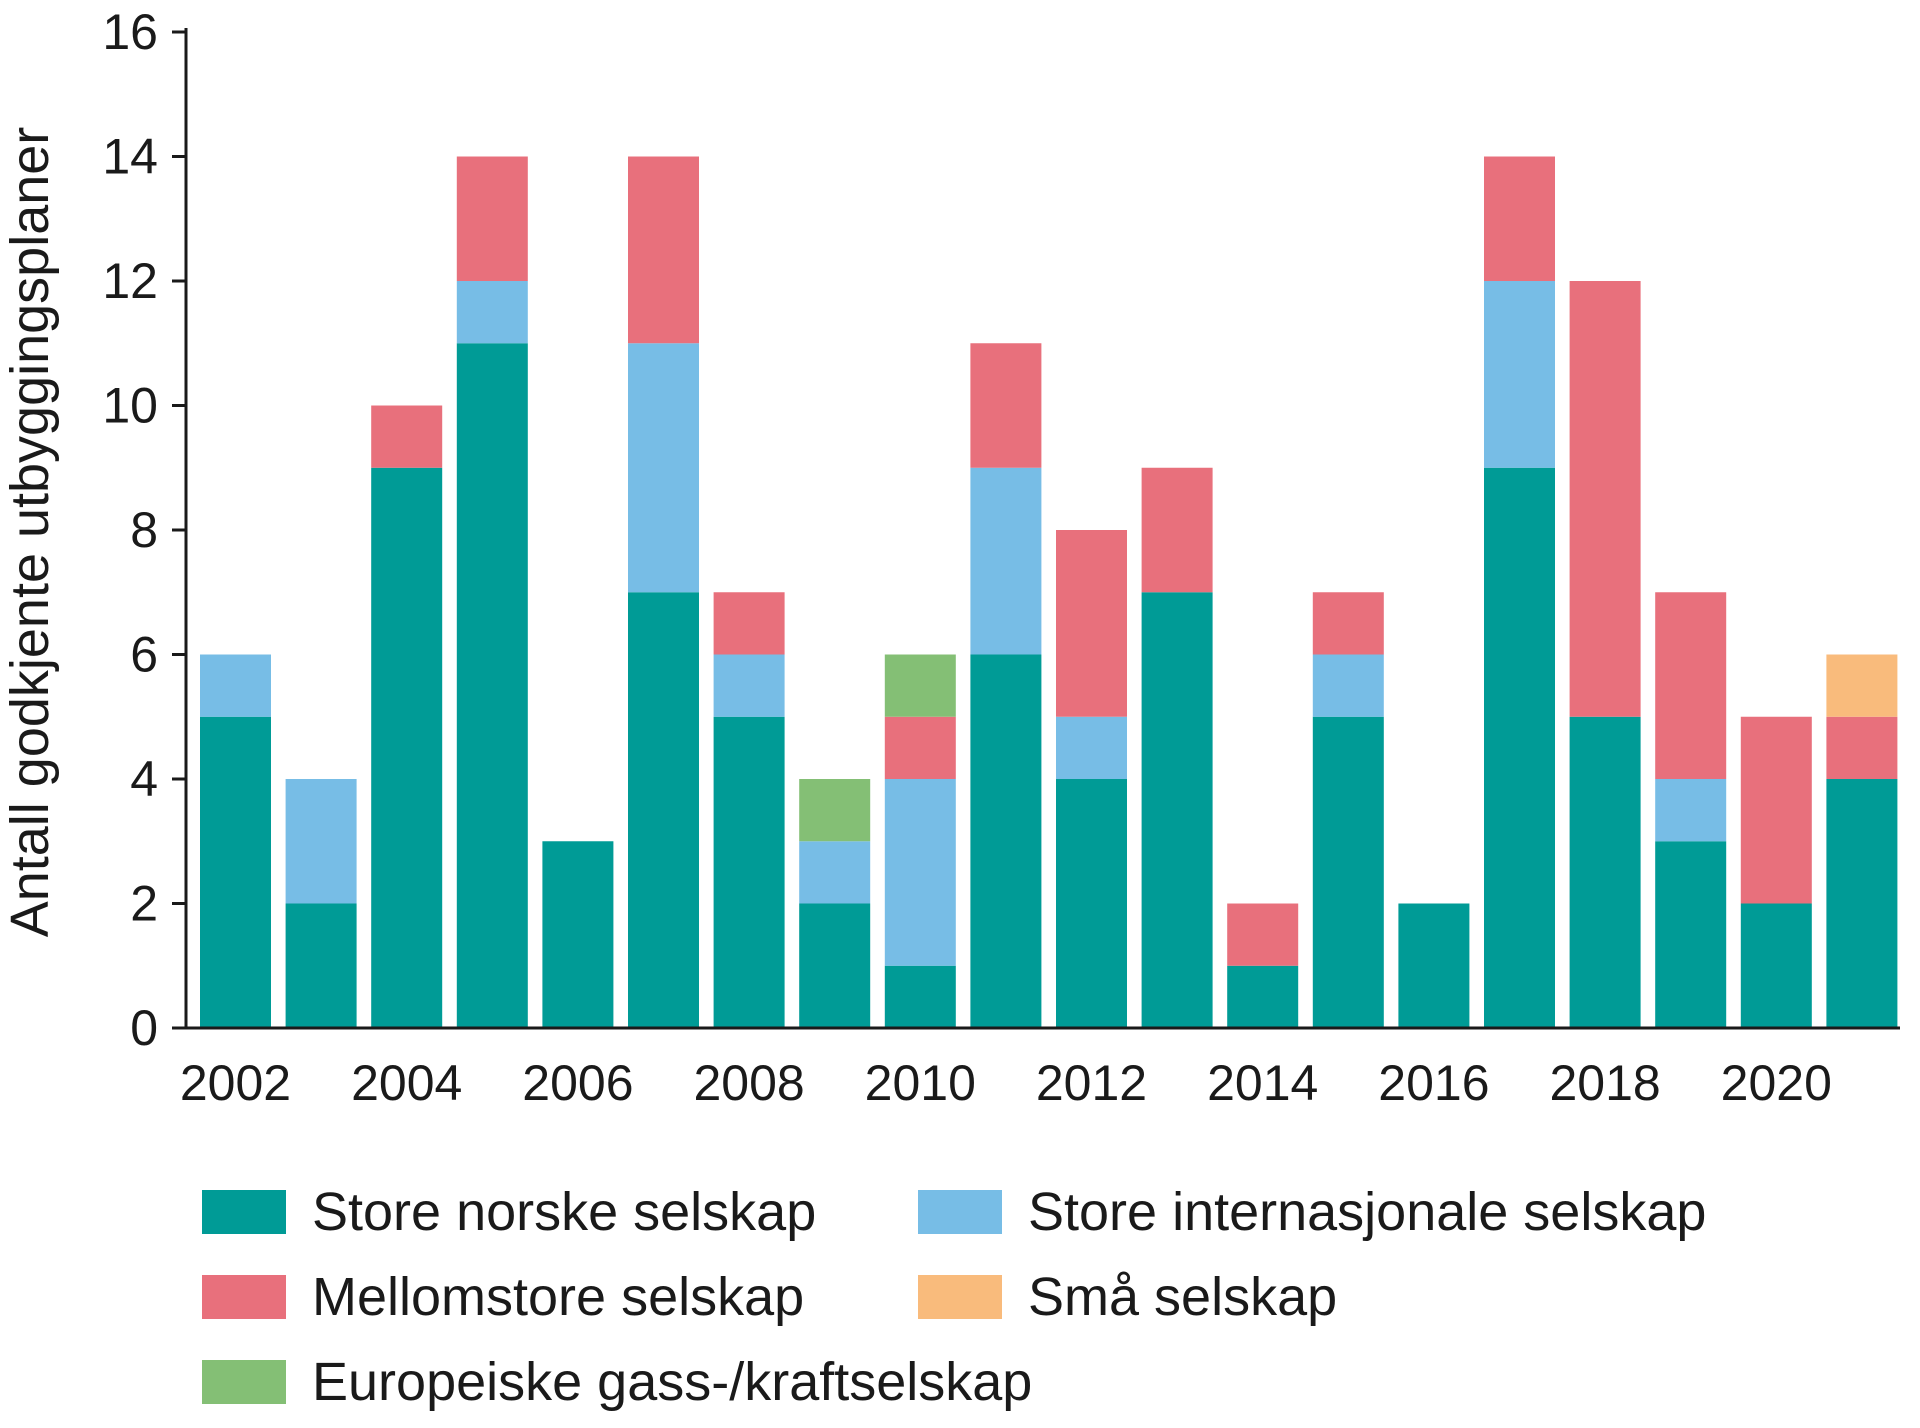  I want to click on legend-item-1: Store internasjonale selskap, so click(1312, 1212).